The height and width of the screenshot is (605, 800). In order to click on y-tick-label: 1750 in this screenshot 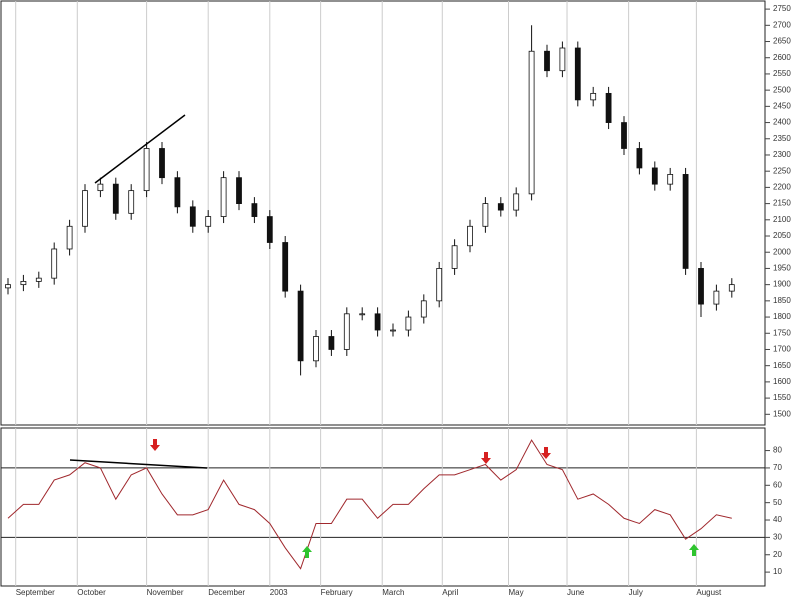, I will do `click(782, 332)`.